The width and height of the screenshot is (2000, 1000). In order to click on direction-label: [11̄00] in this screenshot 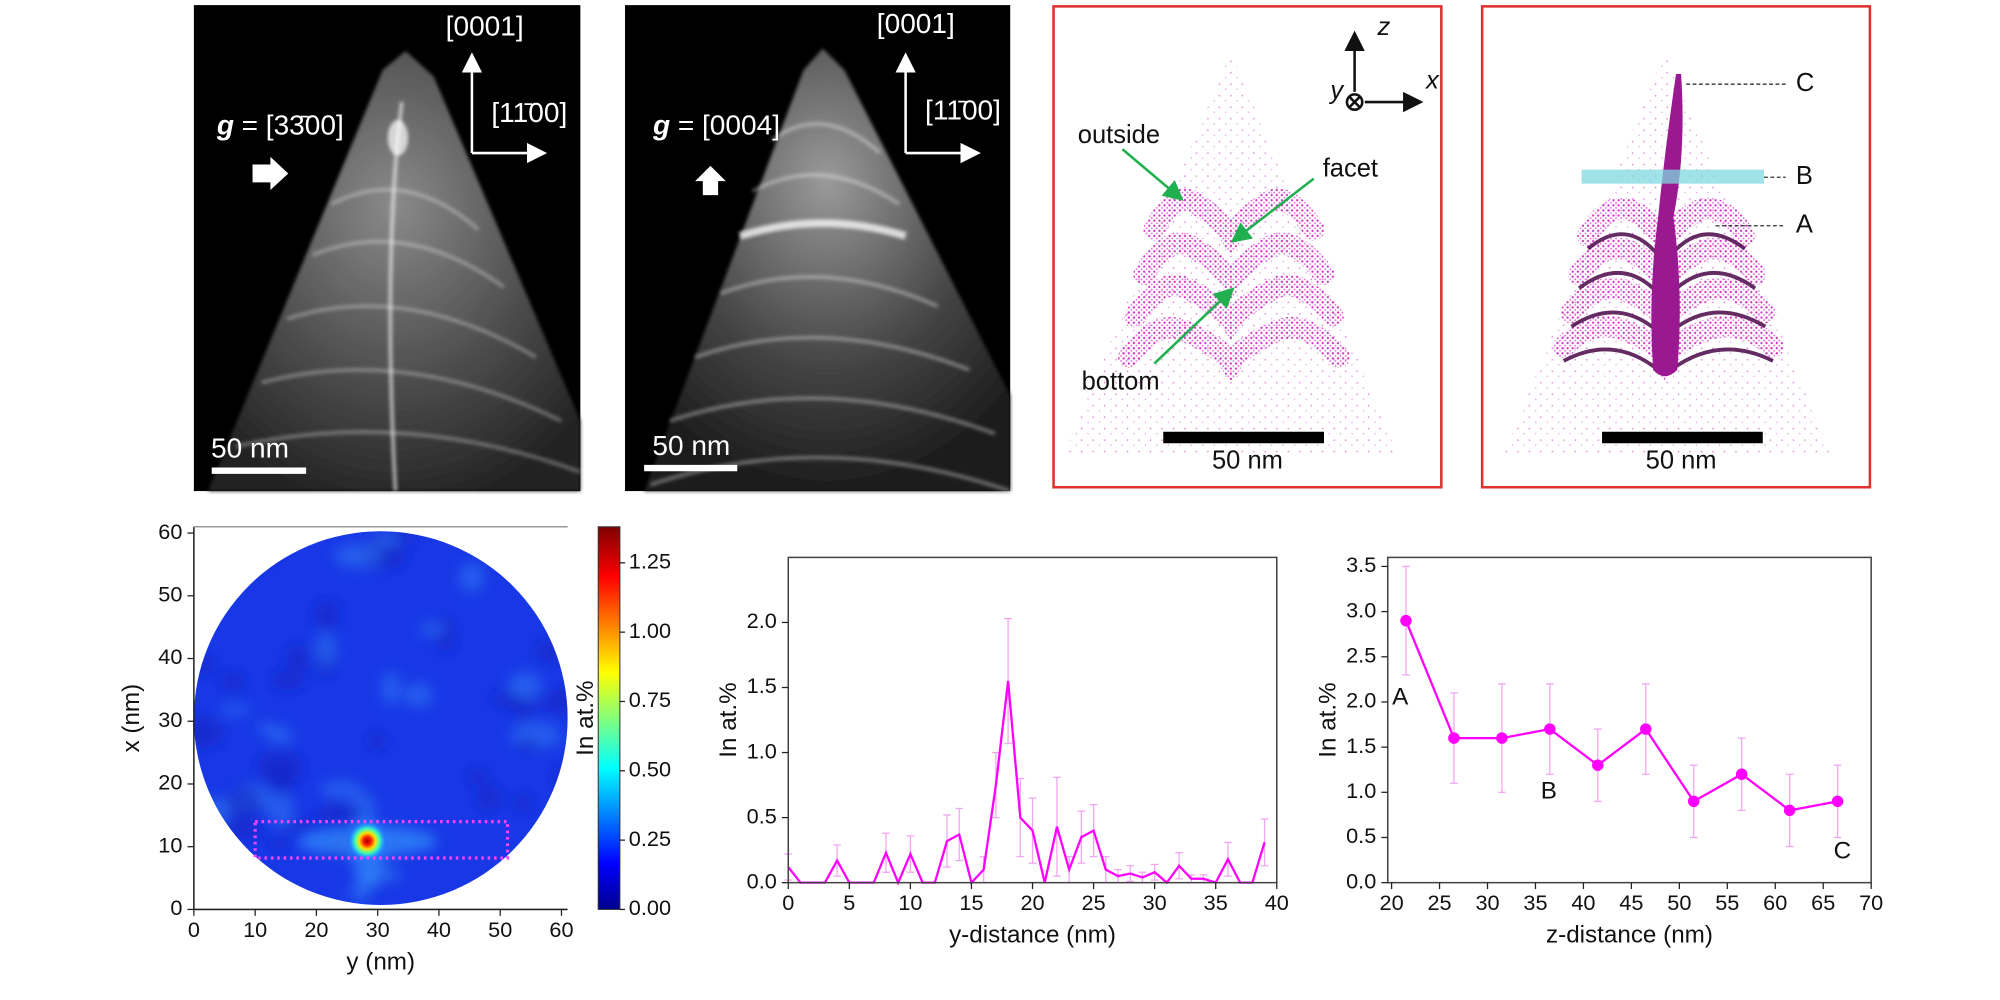, I will do `click(963, 110)`.